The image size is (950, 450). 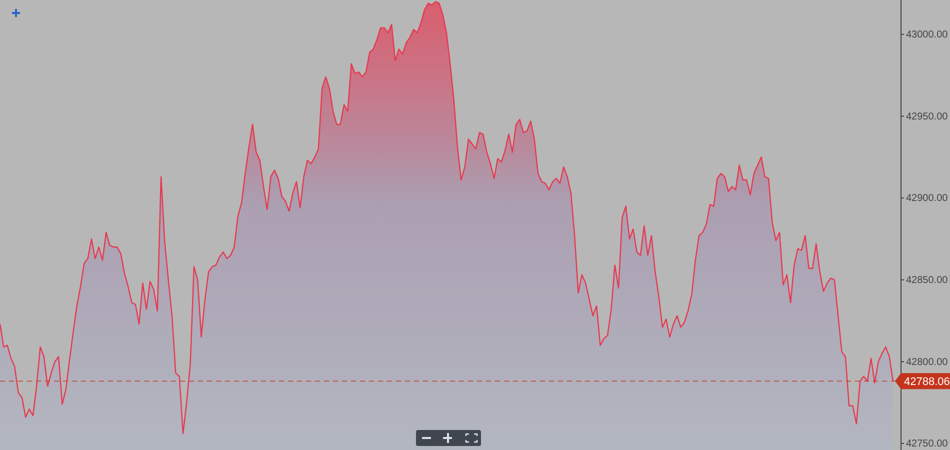 What do you see at coordinates (927, 280) in the screenshot?
I see `y-tick-label: 42850.00` at bounding box center [927, 280].